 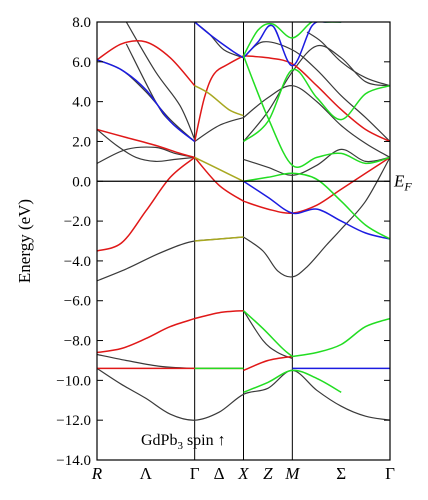 What do you see at coordinates (97, 473) in the screenshot?
I see `k-point-label: R` at bounding box center [97, 473].